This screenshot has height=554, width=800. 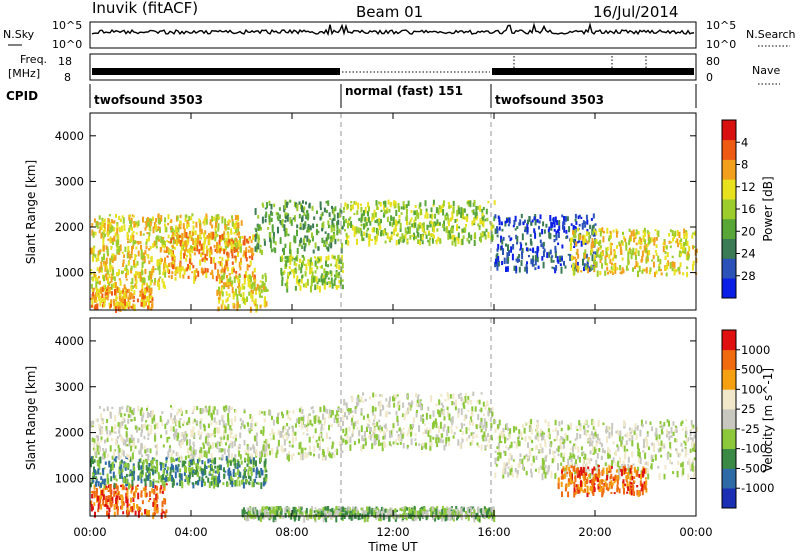 What do you see at coordinates (31, 212) in the screenshot?
I see `power-ylabel: Slant Range [km]` at bounding box center [31, 212].